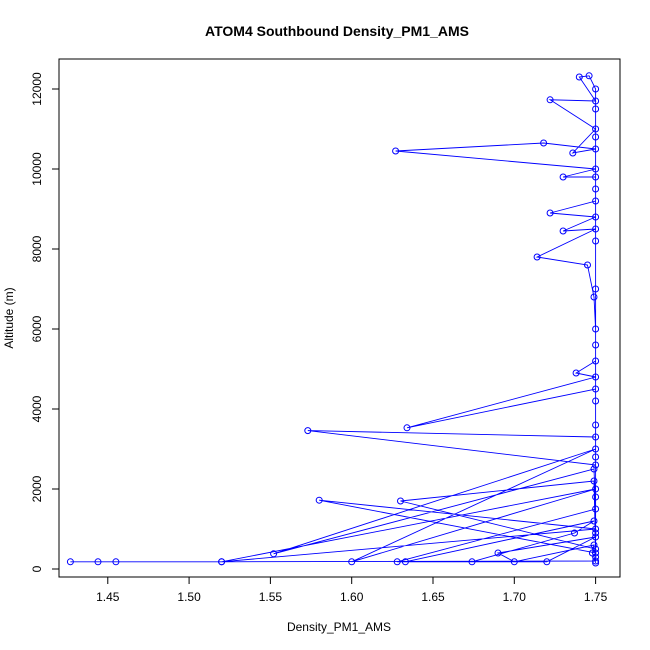 This screenshot has height=650, width=650. What do you see at coordinates (433, 597) in the screenshot?
I see `x-tick-label: 1.65` at bounding box center [433, 597].